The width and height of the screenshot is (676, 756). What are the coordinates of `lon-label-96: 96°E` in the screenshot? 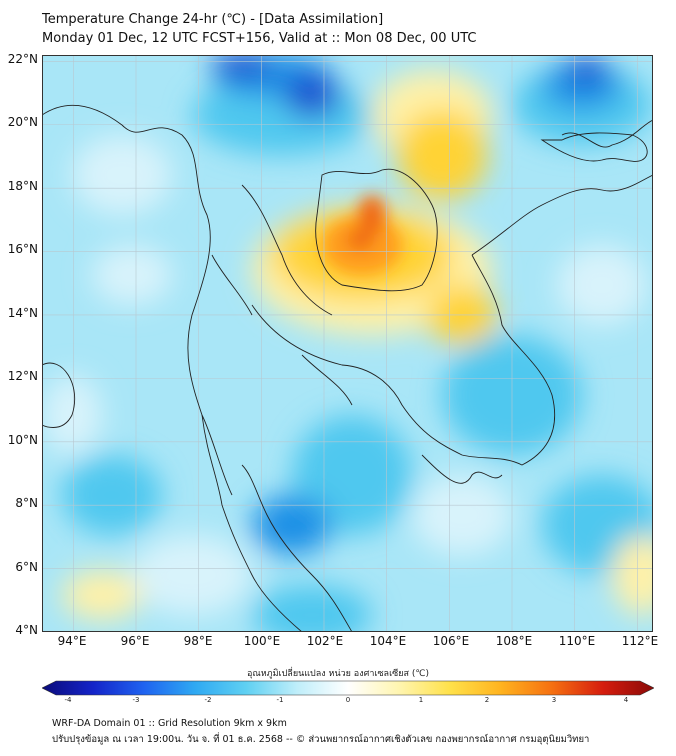 It's located at (135, 641).